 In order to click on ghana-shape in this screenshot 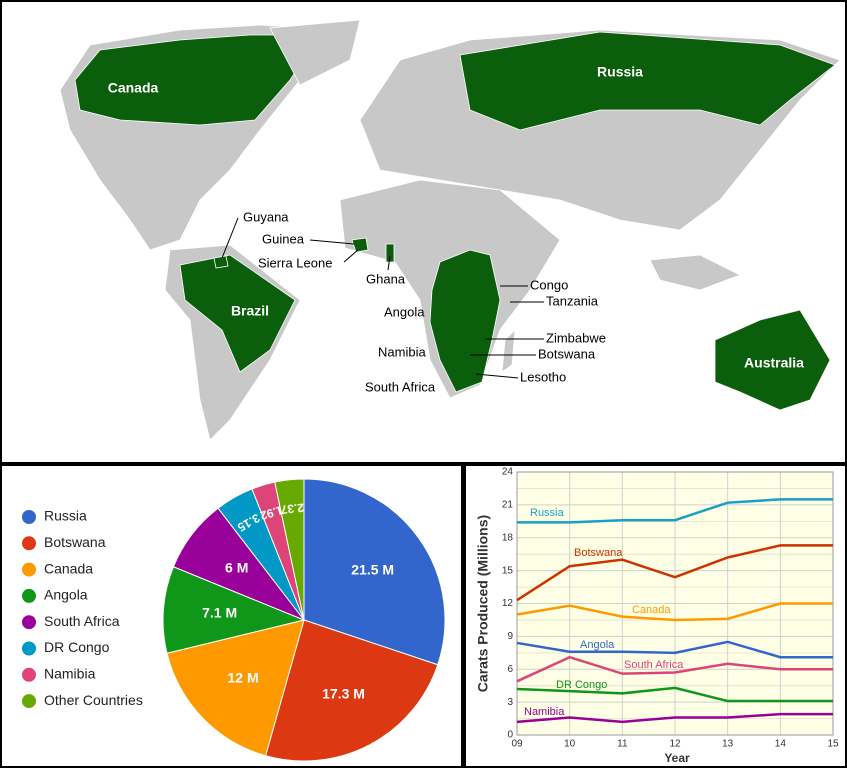, I will do `click(390, 253)`.